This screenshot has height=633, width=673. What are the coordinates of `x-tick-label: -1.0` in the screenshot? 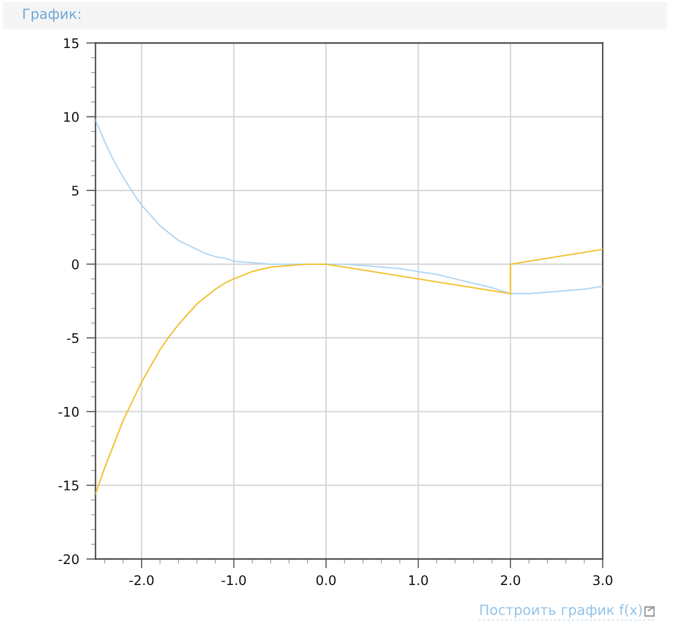 It's located at (234, 580).